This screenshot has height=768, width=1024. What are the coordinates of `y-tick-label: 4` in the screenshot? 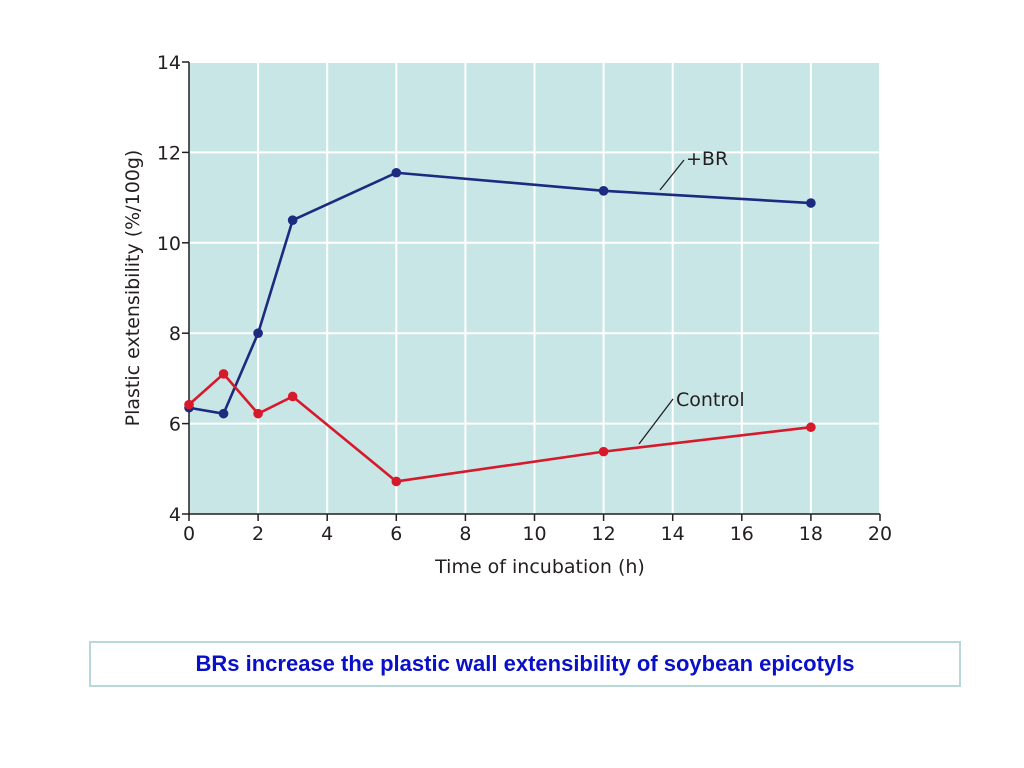 It's located at (175, 515).